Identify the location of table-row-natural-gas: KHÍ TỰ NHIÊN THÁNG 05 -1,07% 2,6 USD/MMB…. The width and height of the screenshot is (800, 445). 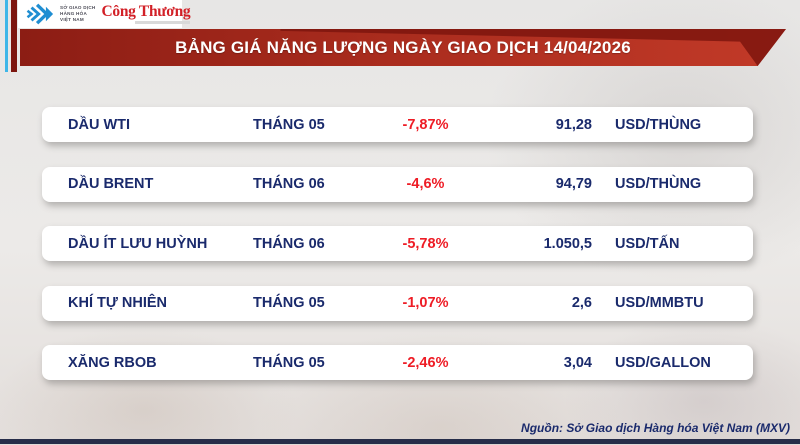
(397, 303).